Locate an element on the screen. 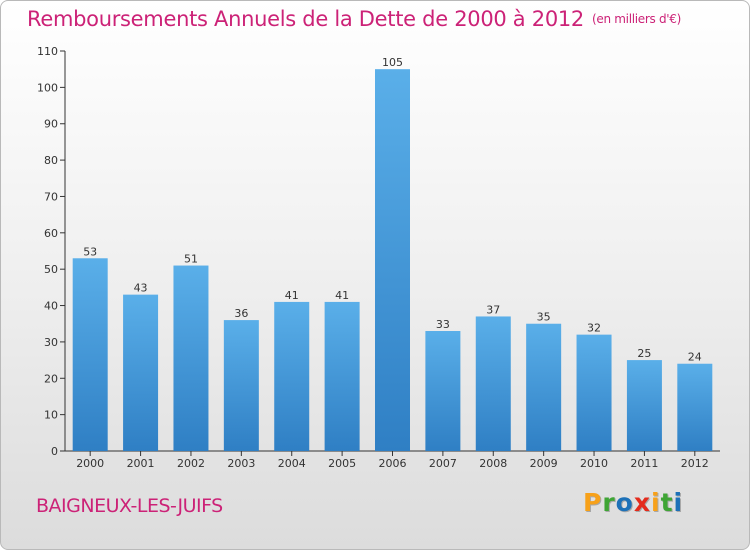  x-tick-label-2008: 2008 is located at coordinates (493, 463).